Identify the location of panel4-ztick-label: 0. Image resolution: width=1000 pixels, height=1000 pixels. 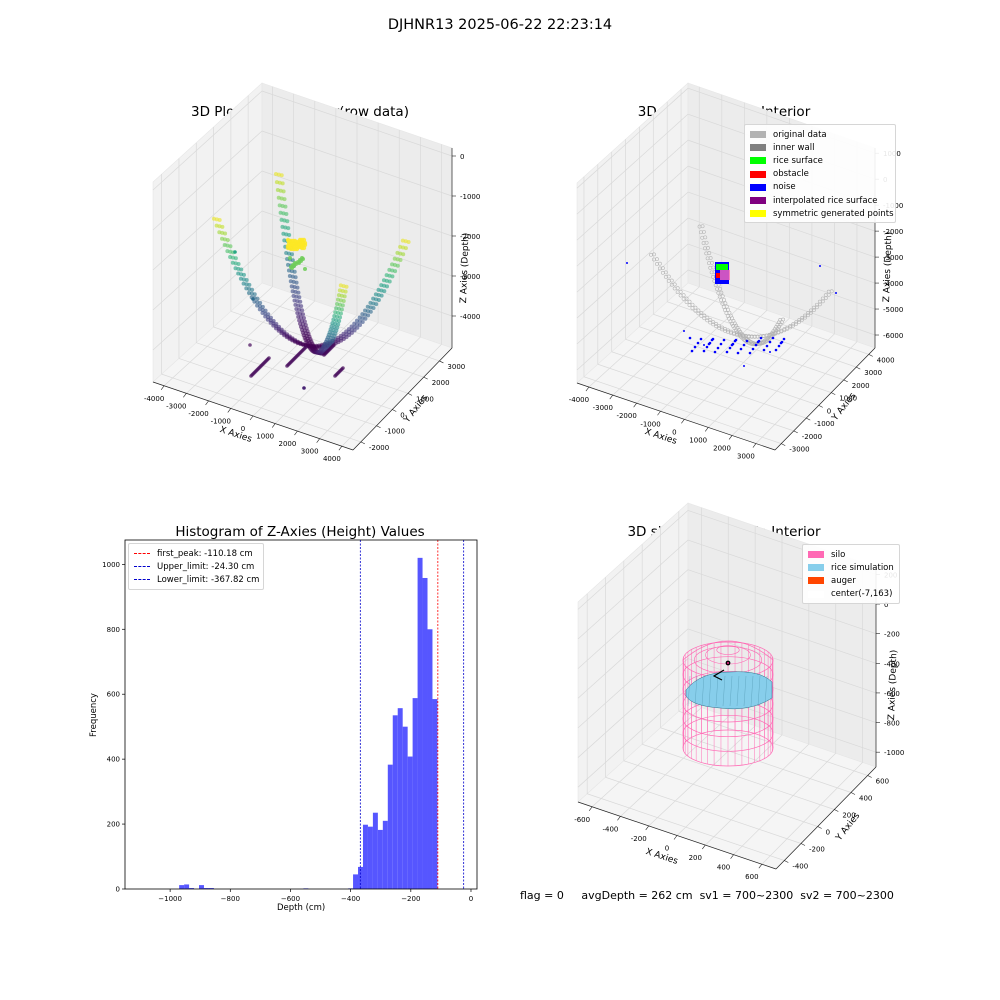
(886, 605).